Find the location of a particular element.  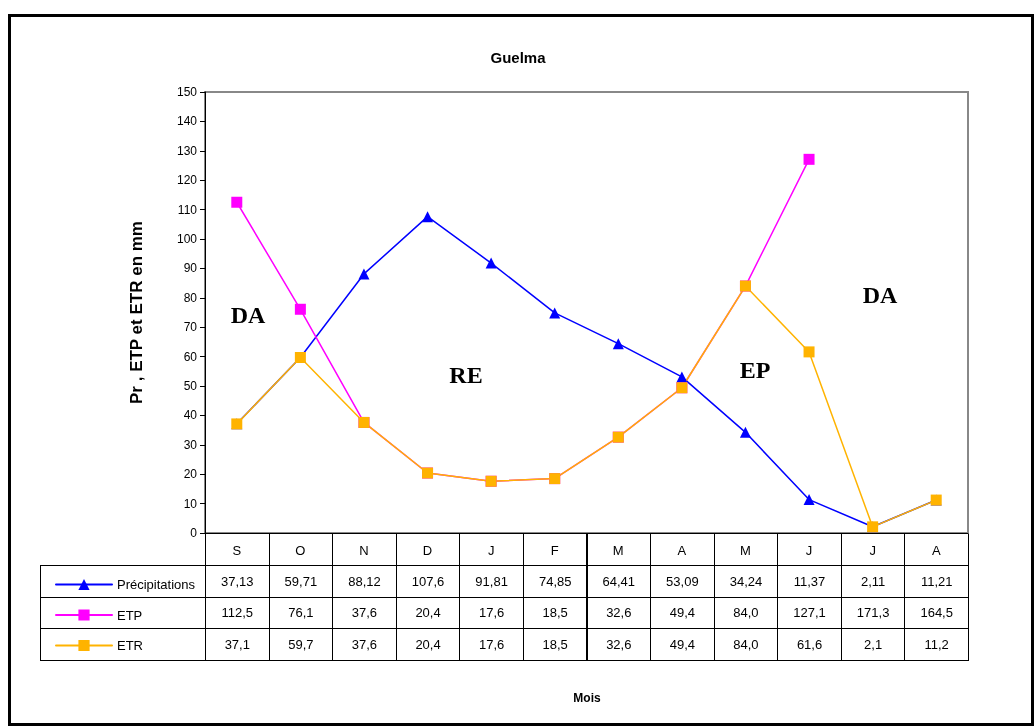

y-tick-label: 90 is located at coordinates (190, 268).